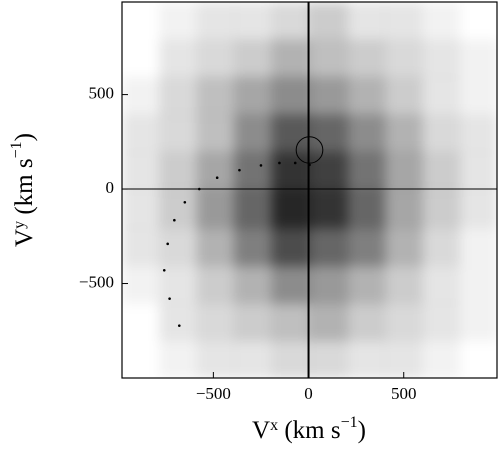  Describe the element at coordinates (309, 429) in the screenshot. I see `x-axis-label: Vx (km s−1)` at that location.